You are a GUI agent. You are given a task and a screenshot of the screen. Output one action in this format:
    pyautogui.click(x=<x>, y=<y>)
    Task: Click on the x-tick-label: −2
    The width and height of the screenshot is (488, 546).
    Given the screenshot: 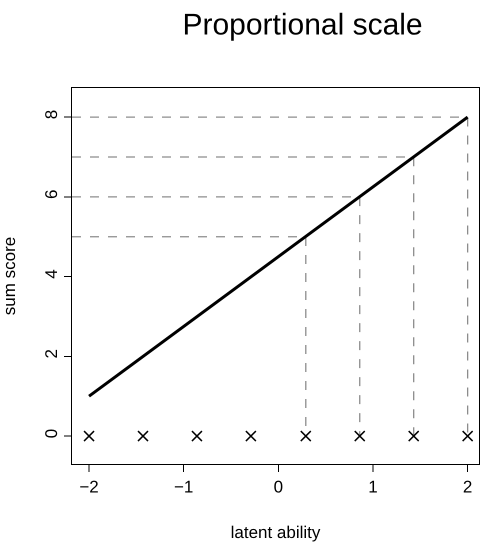 What is the action you would take?
    pyautogui.click(x=89, y=486)
    